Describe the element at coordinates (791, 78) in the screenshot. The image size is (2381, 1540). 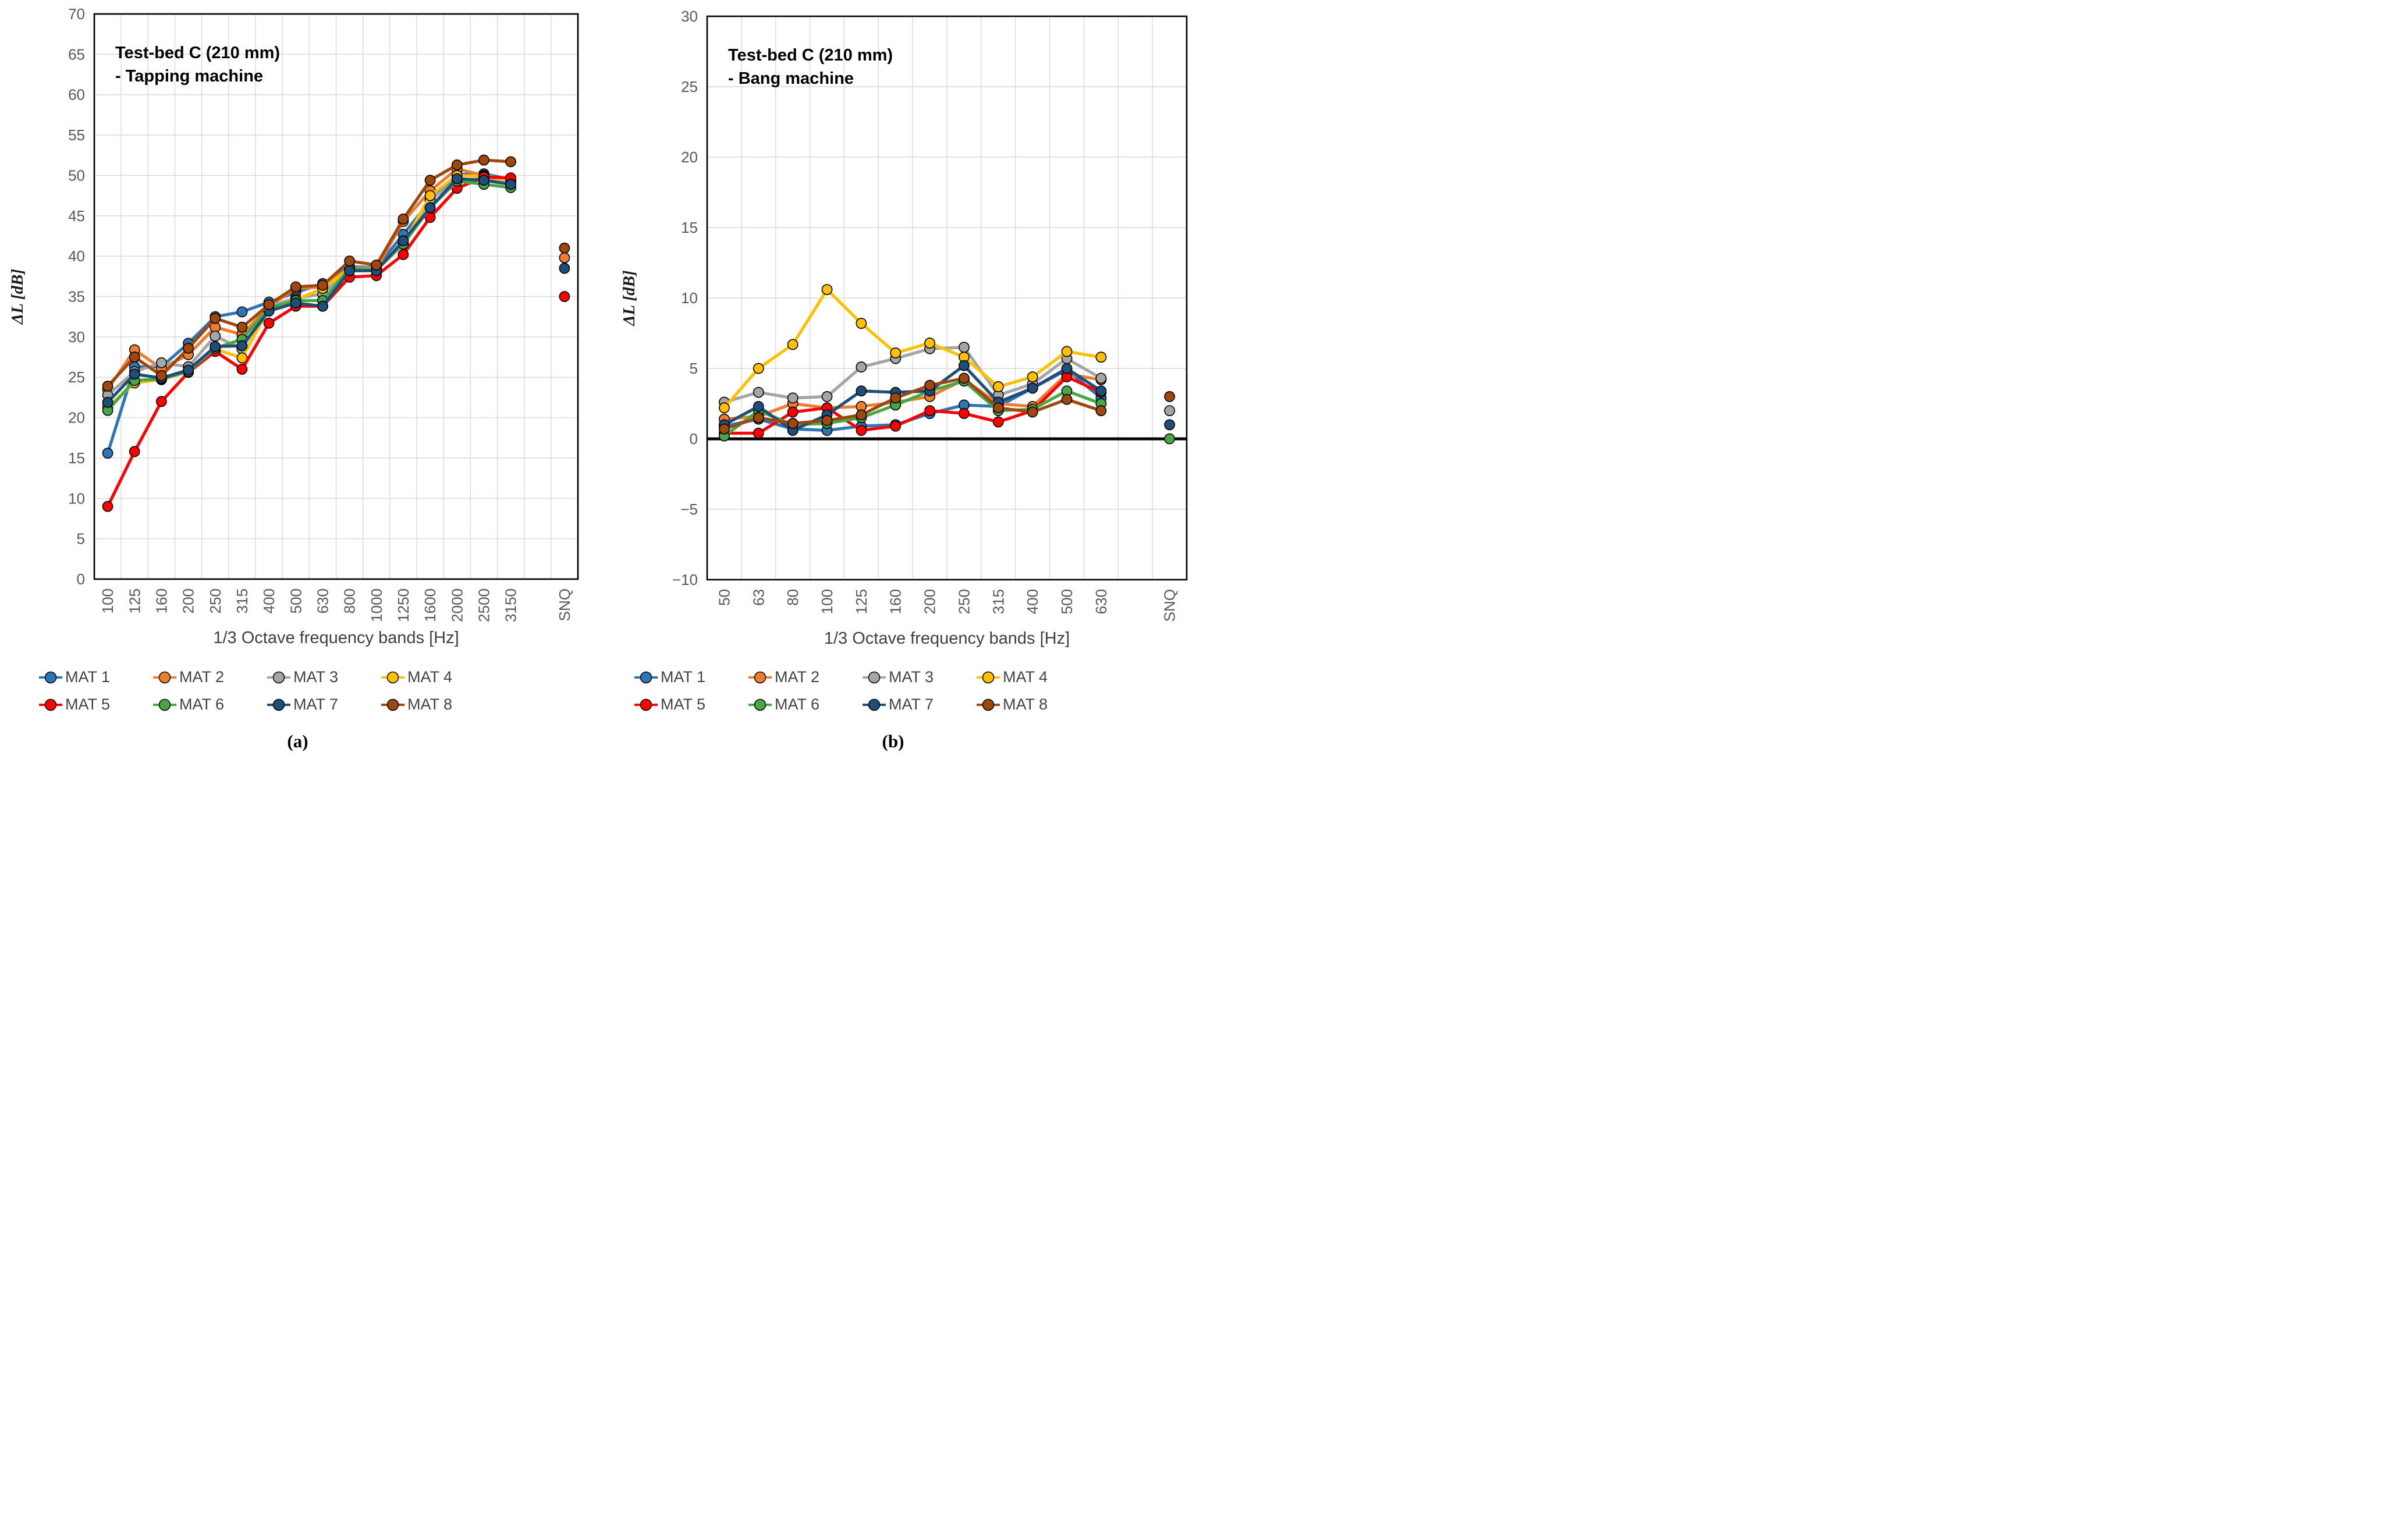
I see `chart-subtitle: - Bang machine` at that location.